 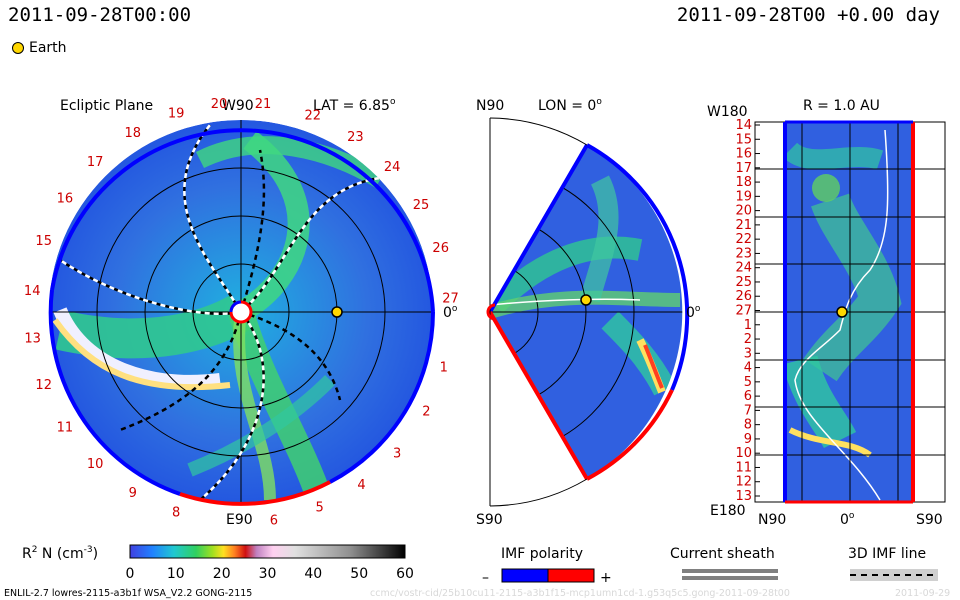 What do you see at coordinates (542, 554) in the screenshot?
I see `imf-polarity-title: IMF polarity` at bounding box center [542, 554].